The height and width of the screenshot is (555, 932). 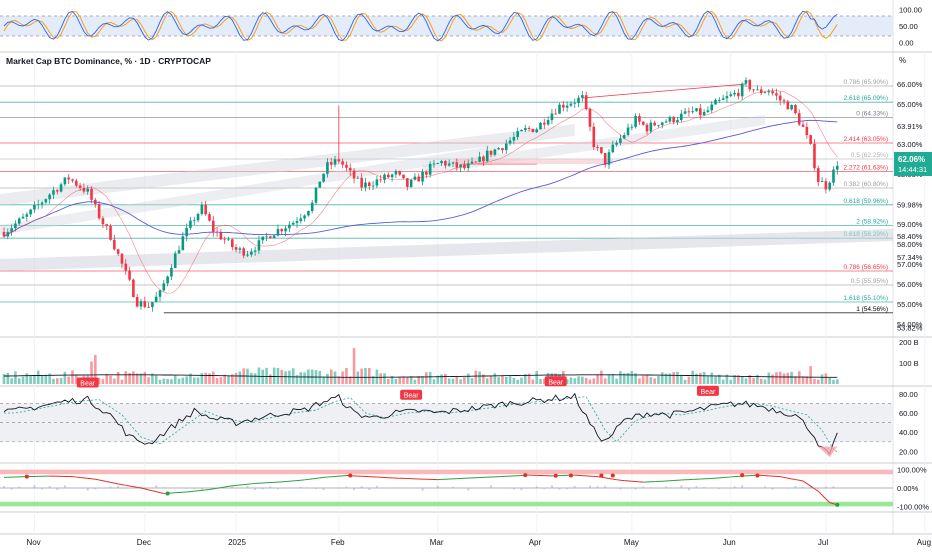 I want to click on price-tick-label: 66.00%, so click(x=910, y=84).